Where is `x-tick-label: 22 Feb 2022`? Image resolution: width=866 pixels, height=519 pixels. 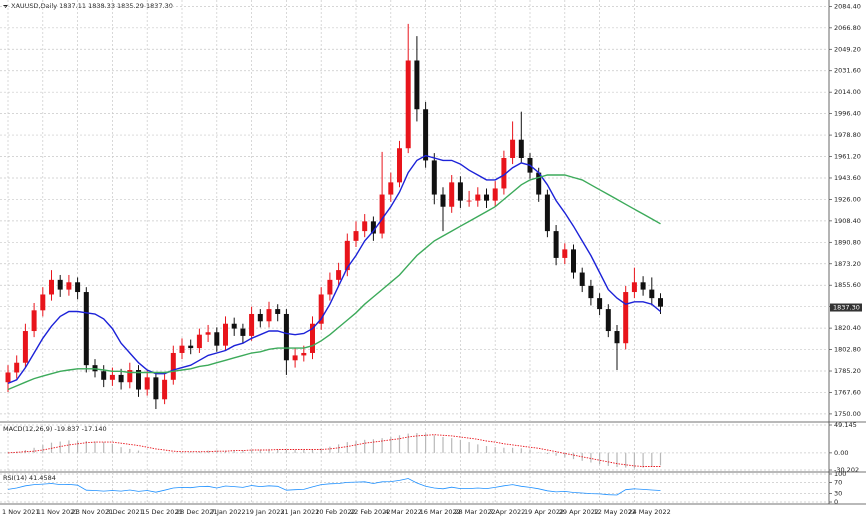 x-tick-label: 22 Feb 2022 is located at coordinates (370, 512).